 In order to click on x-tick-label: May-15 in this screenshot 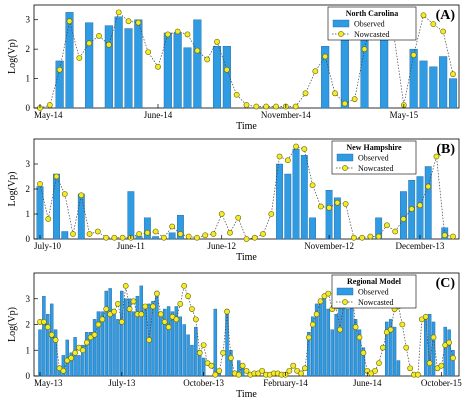, I will do `click(404, 115)`.